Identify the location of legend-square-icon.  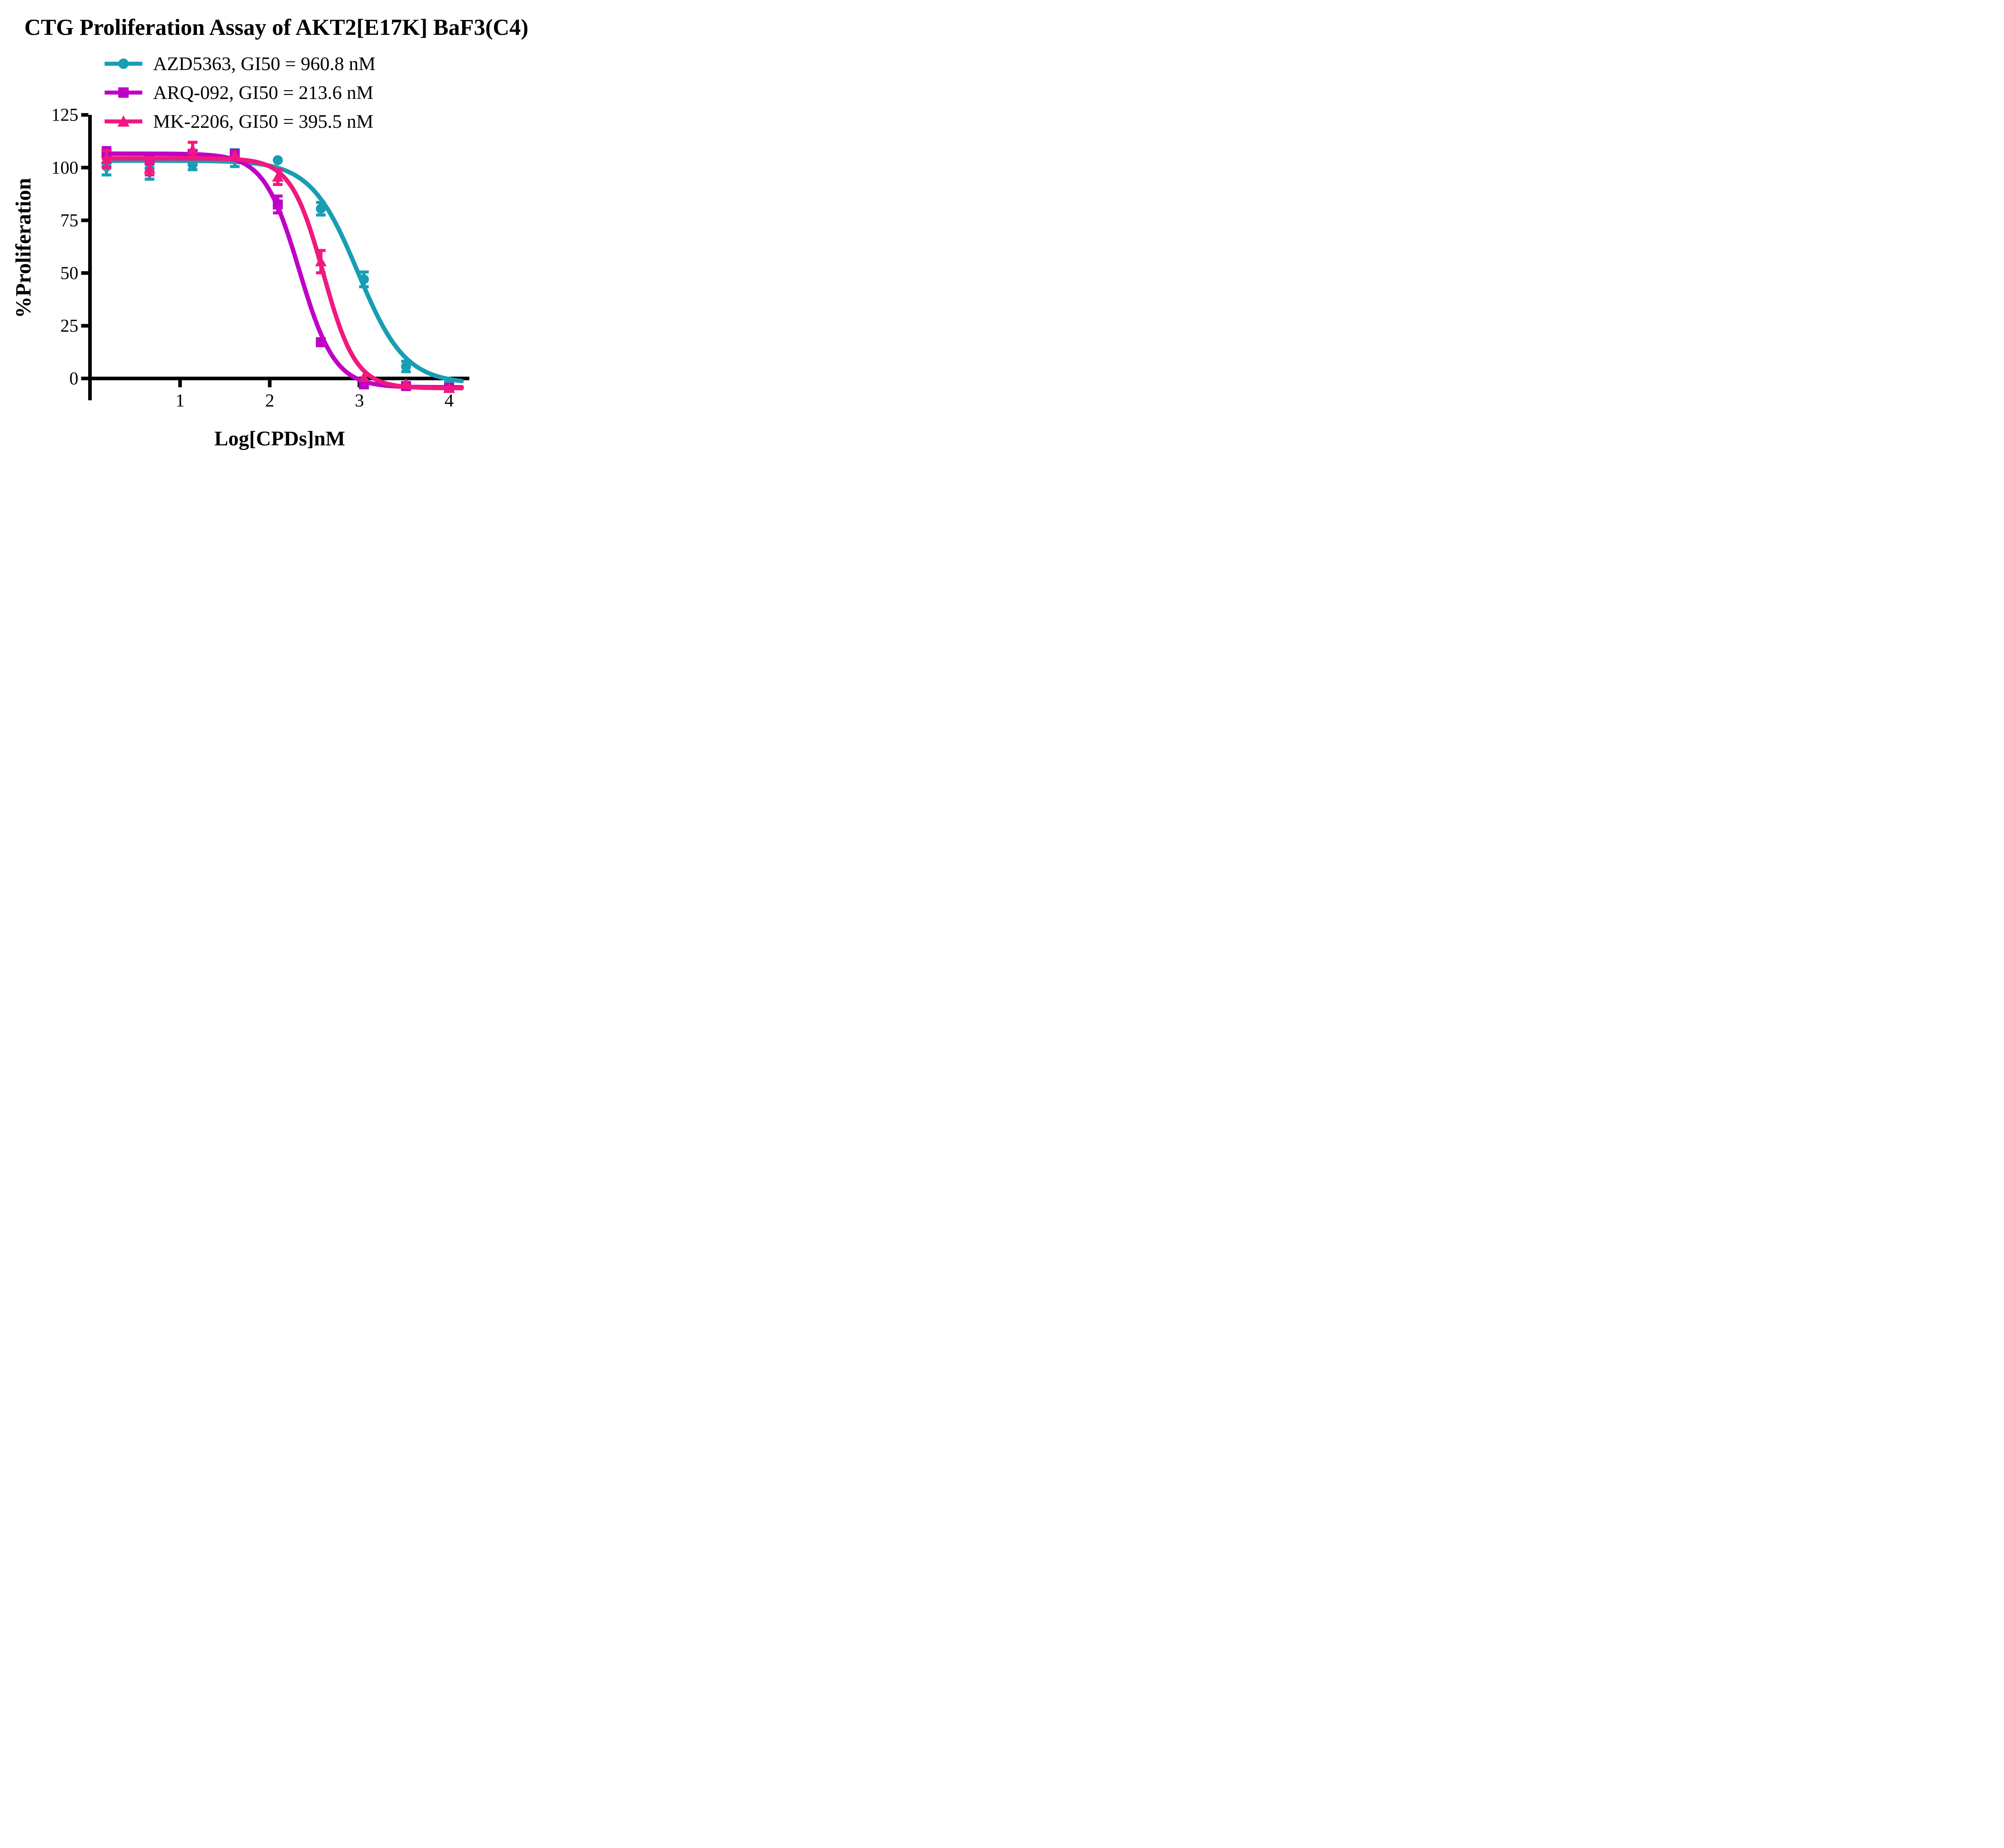
(124, 92).